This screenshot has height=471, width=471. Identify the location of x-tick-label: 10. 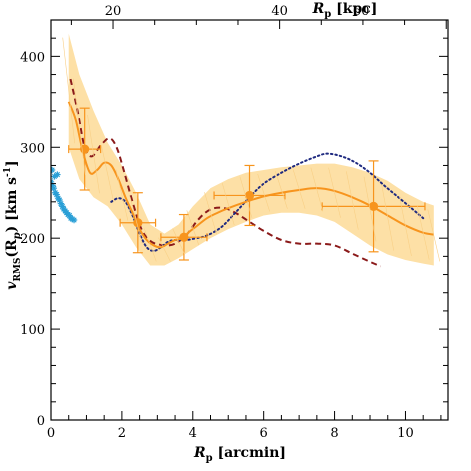
(405, 433).